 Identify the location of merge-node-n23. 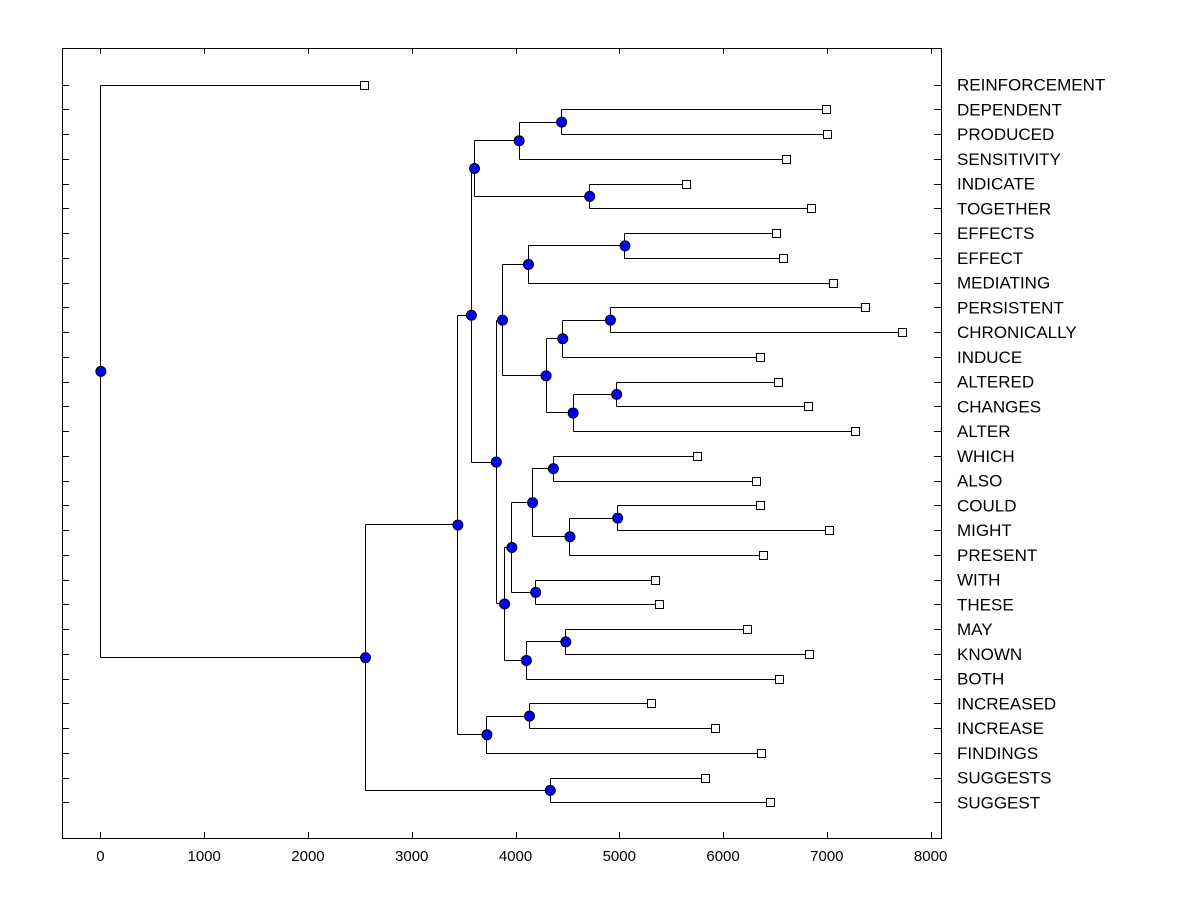
(471, 315).